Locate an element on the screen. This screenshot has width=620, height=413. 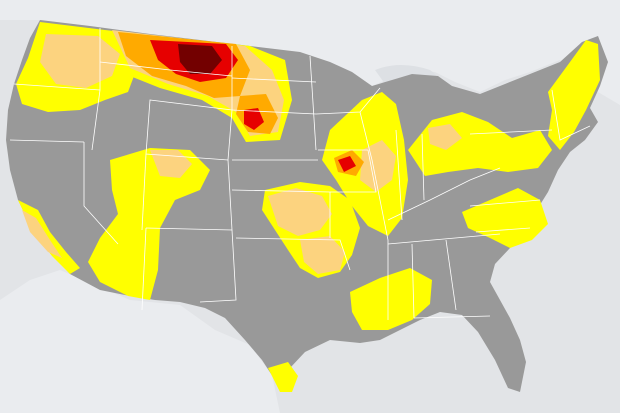
d3-illinois is located at coordinates (347, 164).